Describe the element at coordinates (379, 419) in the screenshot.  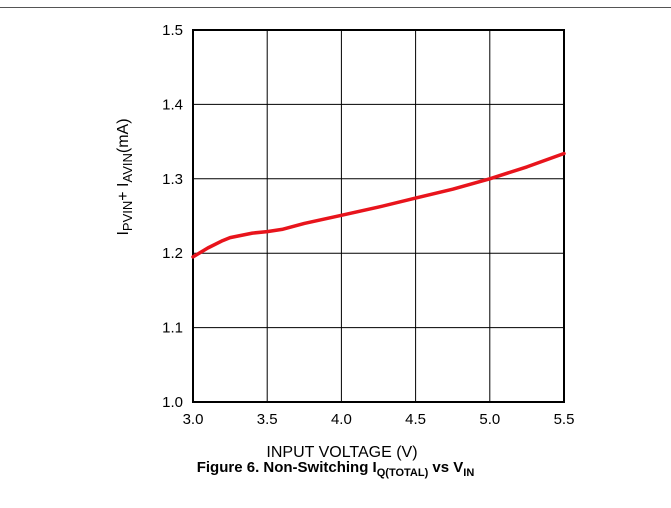
I see `x-tick-labels: 3.0 3.5 4.0 4.5 5.0 5.5` at that location.